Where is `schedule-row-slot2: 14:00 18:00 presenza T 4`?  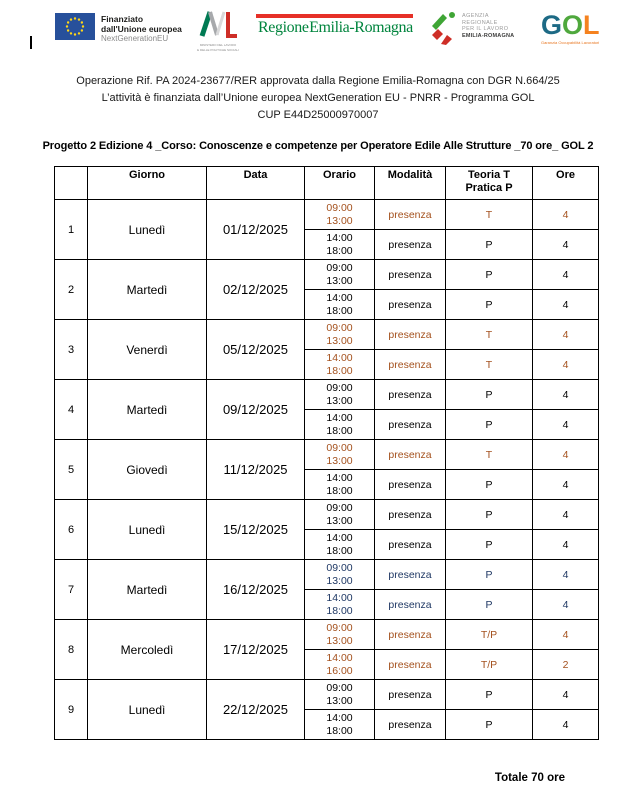 schedule-row-slot2: 14:00 18:00 presenza T 4 is located at coordinates (327, 364).